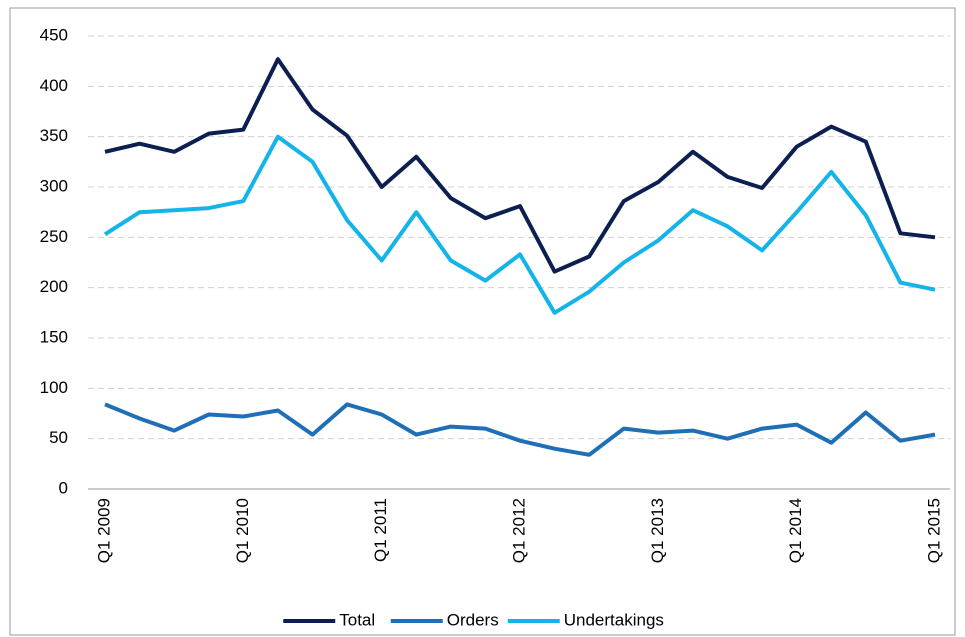 The width and height of the screenshot is (965, 637). Describe the element at coordinates (933, 530) in the screenshot. I see `x-tick-label: Q1 2015` at that location.